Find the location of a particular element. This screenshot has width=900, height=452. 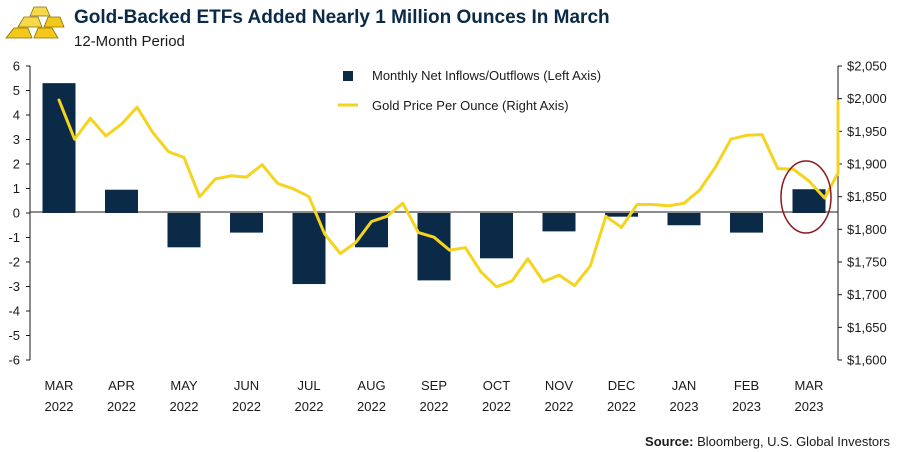

x-label-month: NOV is located at coordinates (559, 385).